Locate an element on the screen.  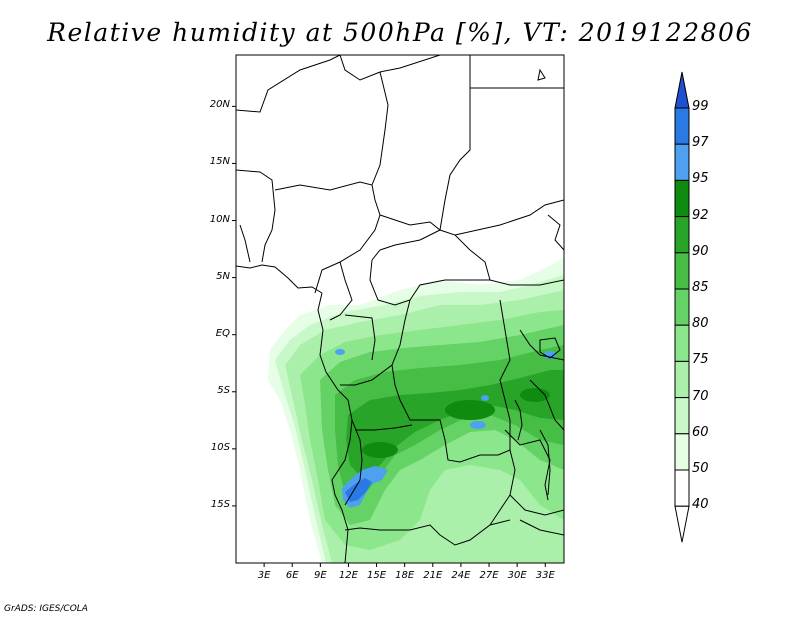
west-africa-coastline is located at coordinates (279, 279).